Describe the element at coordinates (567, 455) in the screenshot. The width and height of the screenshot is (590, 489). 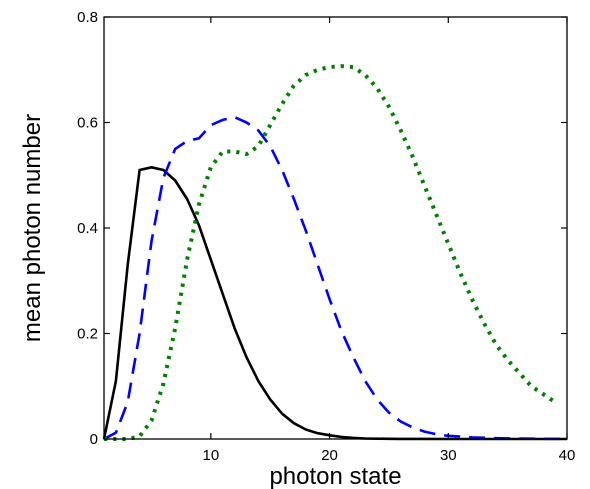
I see `x-tick-label: 40` at that location.